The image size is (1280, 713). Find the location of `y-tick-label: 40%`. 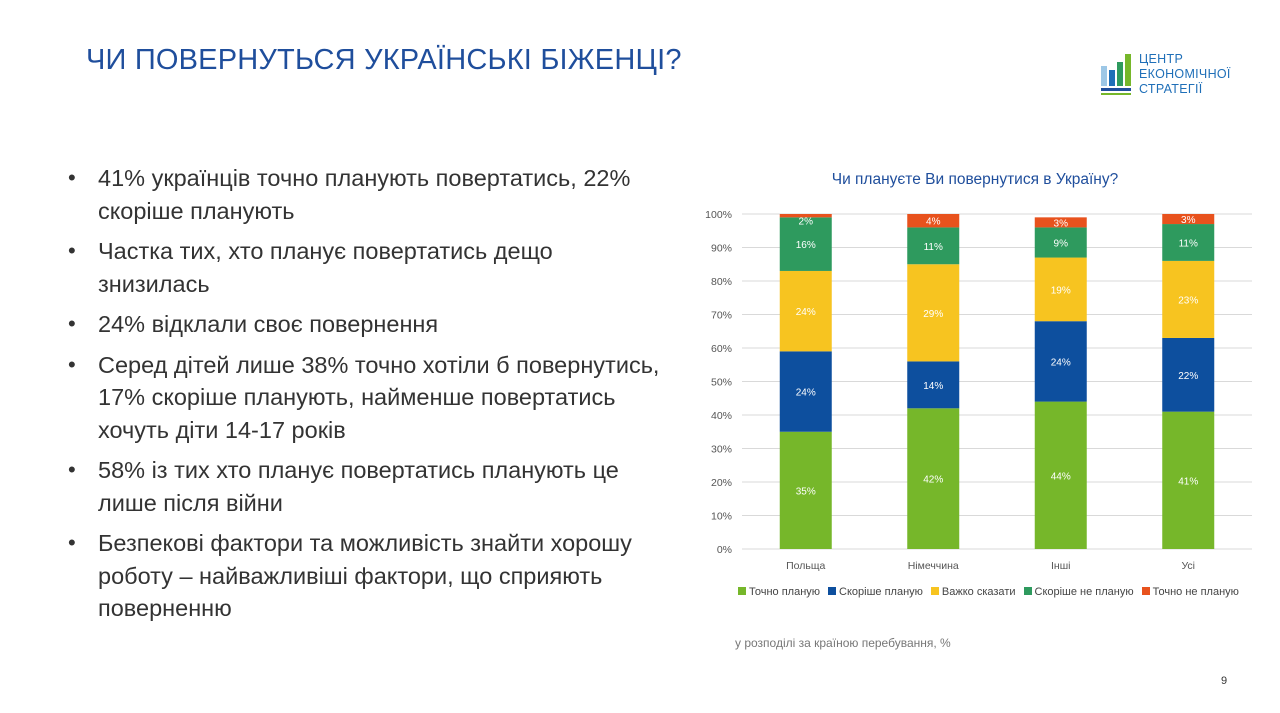

y-tick-label: 40% is located at coordinates (721, 416).